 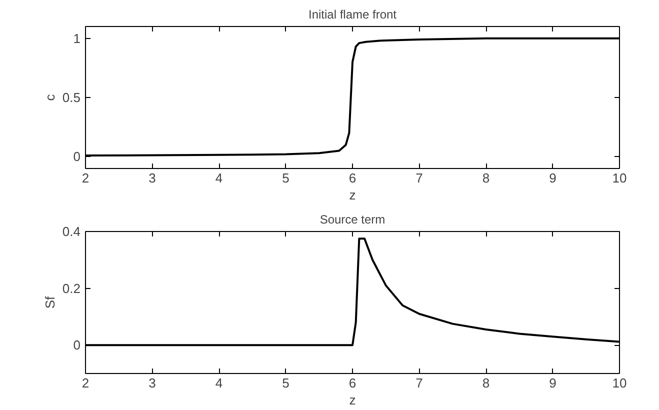 What do you see at coordinates (71, 288) in the screenshot?
I see `y-tick-label: 0.2` at bounding box center [71, 288].